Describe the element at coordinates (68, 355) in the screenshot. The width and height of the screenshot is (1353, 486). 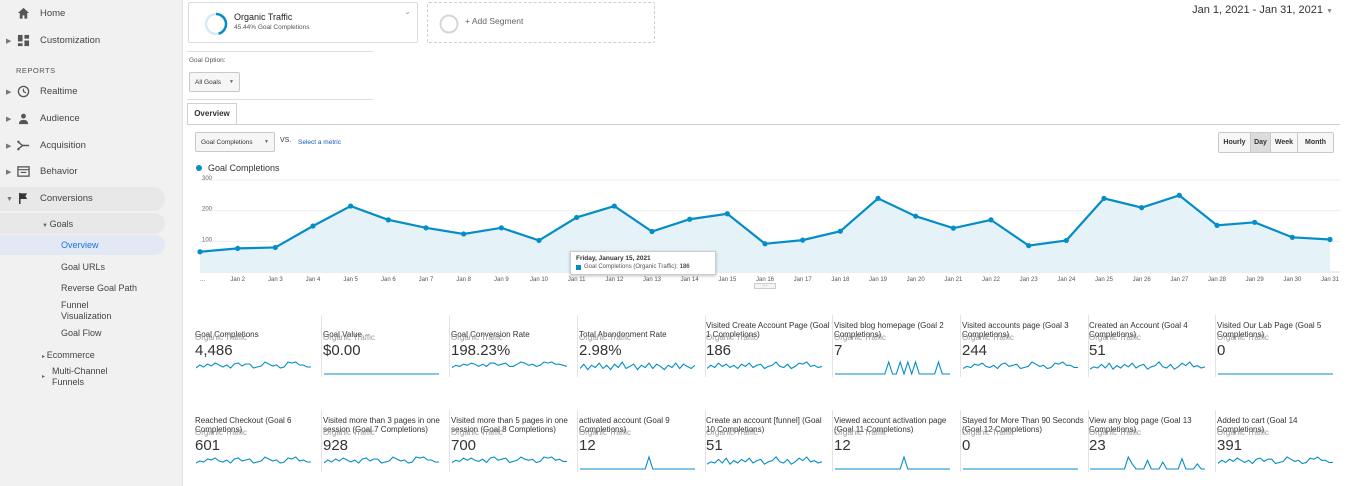
I see `sidebar-item-ecommerce: ▸ Ecommerce` at that location.